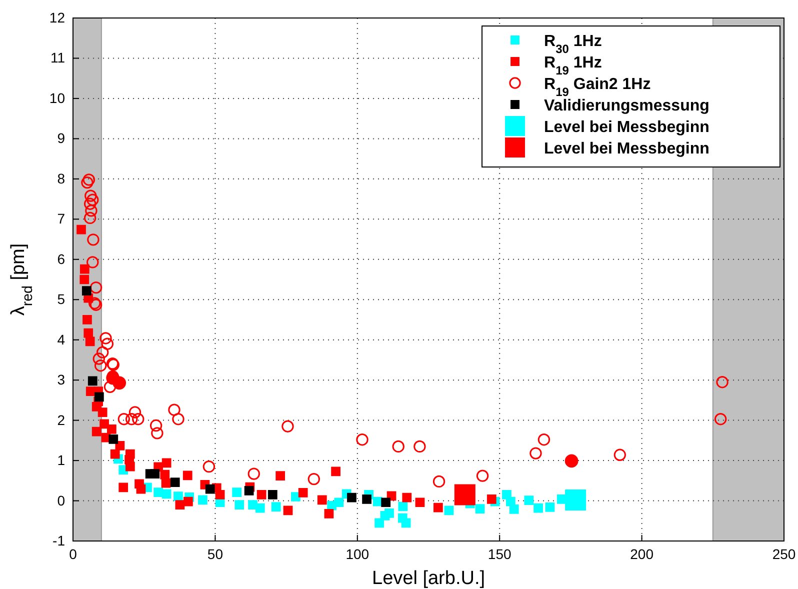  I want to click on x-tick-label: 0, so click(73, 554).